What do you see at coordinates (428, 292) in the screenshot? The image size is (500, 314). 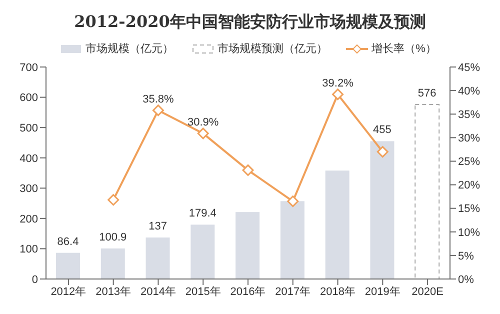 I see `x-tick-label: 2020E` at bounding box center [428, 292].